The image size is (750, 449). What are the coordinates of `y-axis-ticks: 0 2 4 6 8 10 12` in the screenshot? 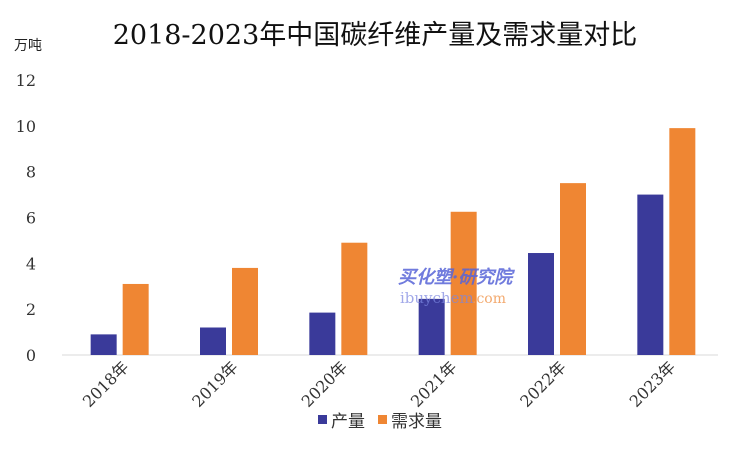 It's located at (26, 218).